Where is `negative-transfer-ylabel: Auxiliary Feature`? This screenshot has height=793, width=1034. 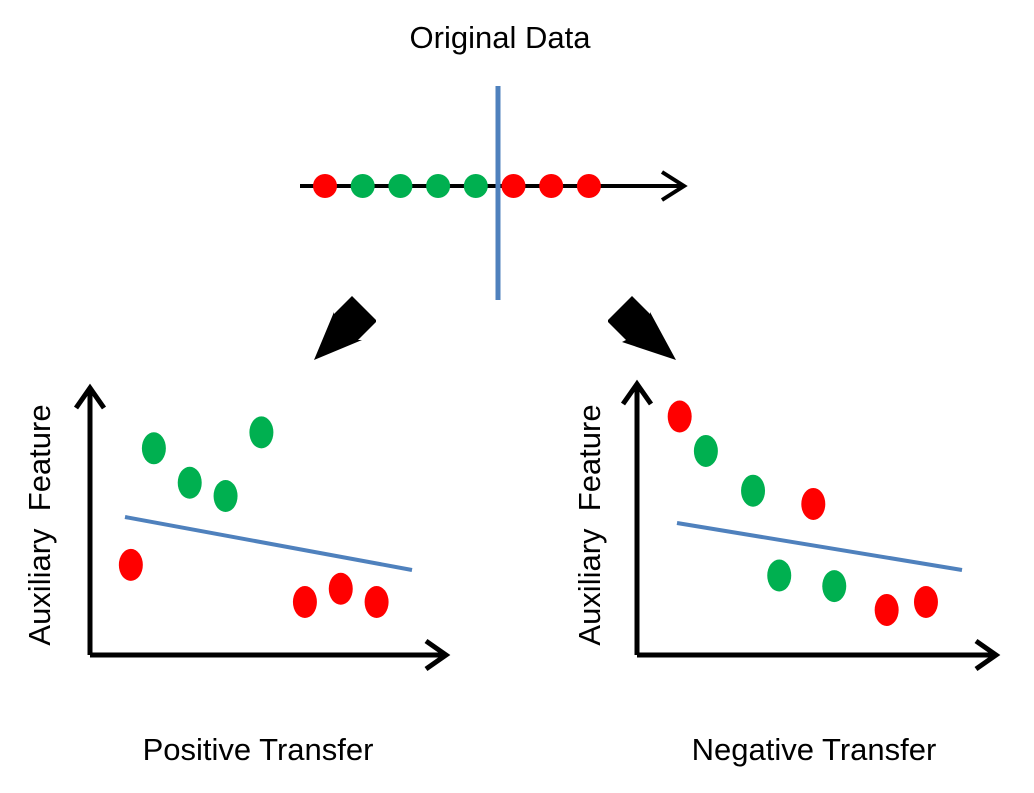
negative-transfer-ylabel: Auxiliary Feature is located at coordinates (589, 524).